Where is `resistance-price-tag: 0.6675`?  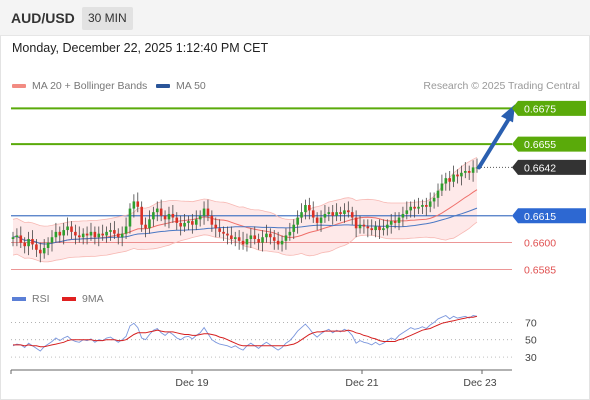
resistance-price-tag: 0.6675 is located at coordinates (549, 108).